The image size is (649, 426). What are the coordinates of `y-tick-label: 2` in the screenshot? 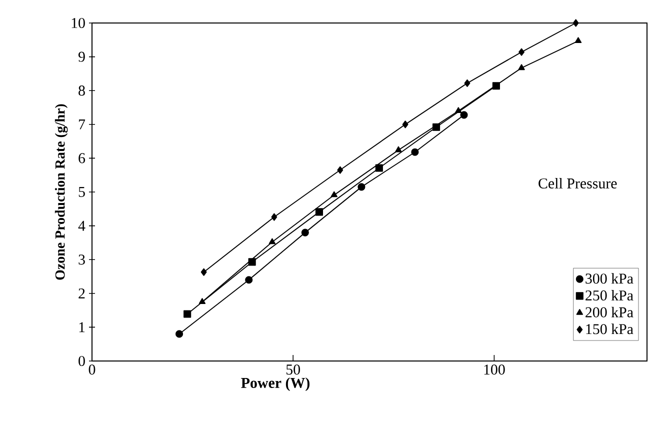 It's located at (81, 293).